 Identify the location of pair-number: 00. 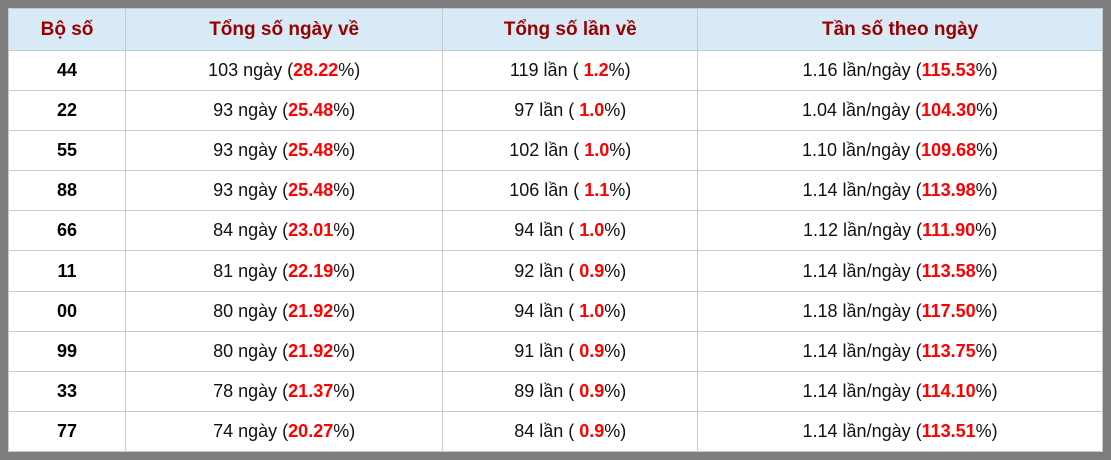
(67, 311).